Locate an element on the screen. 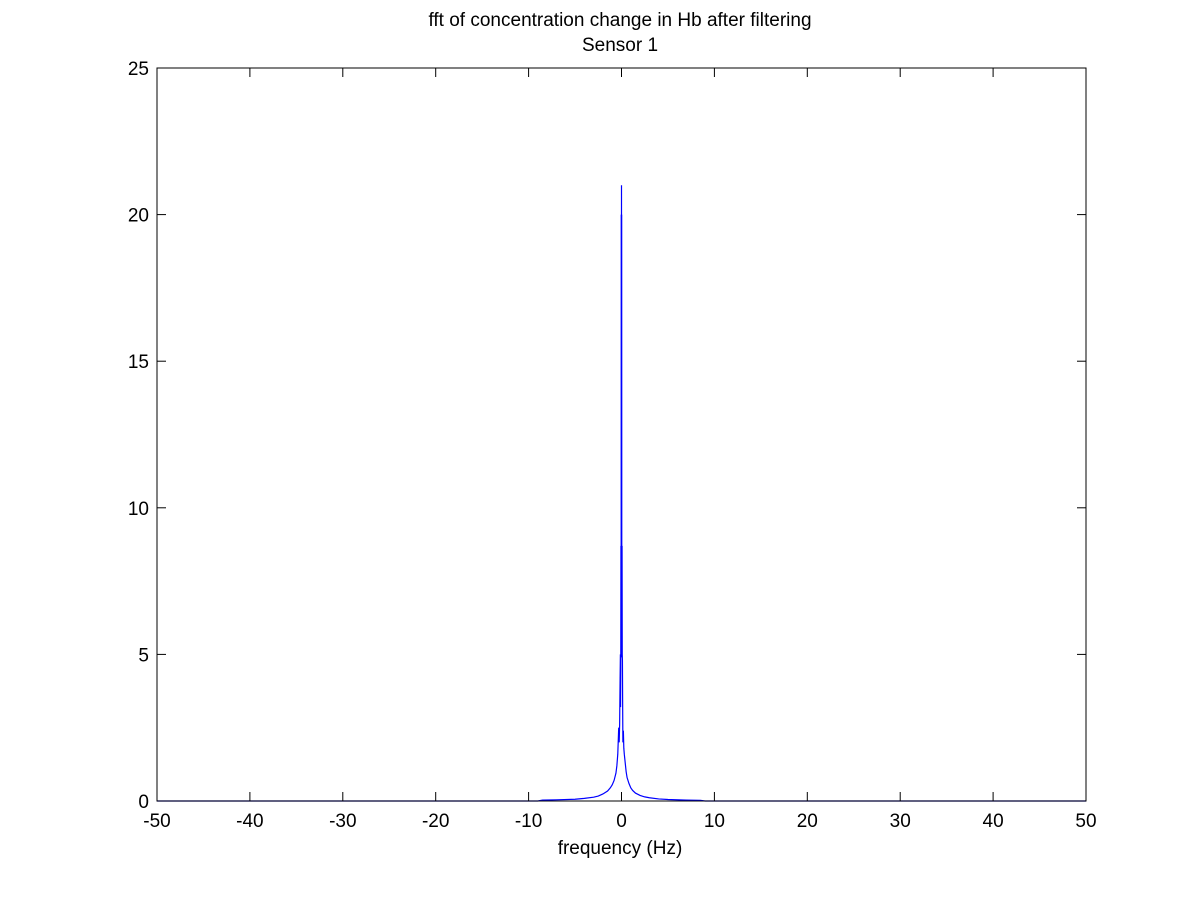  x-axis-label: frequency (Hz) is located at coordinates (620, 848).